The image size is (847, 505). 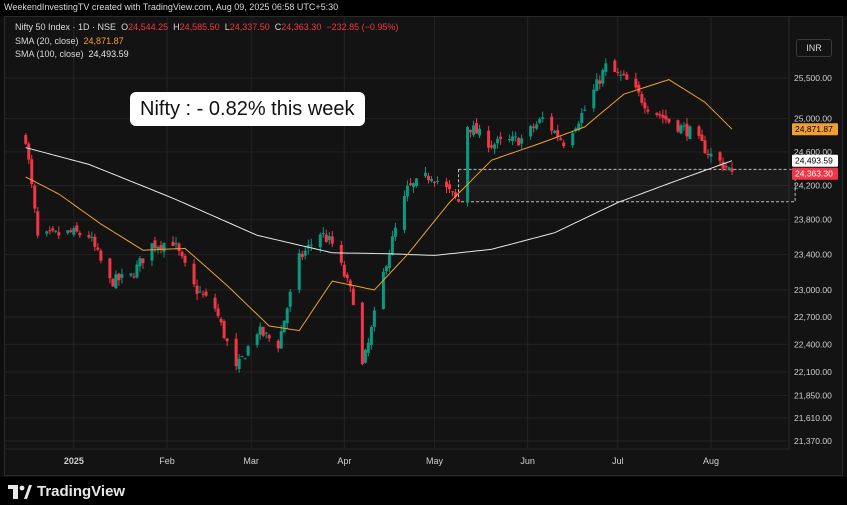 I want to click on y-tick-label: 22,100.00, so click(x=813, y=372).